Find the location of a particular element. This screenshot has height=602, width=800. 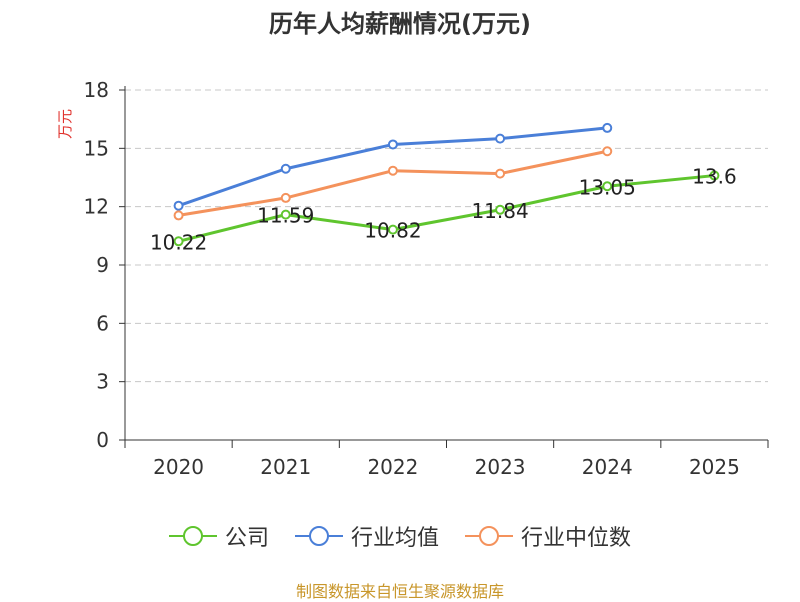

x-tick-label: 2025 is located at coordinates (714, 467).